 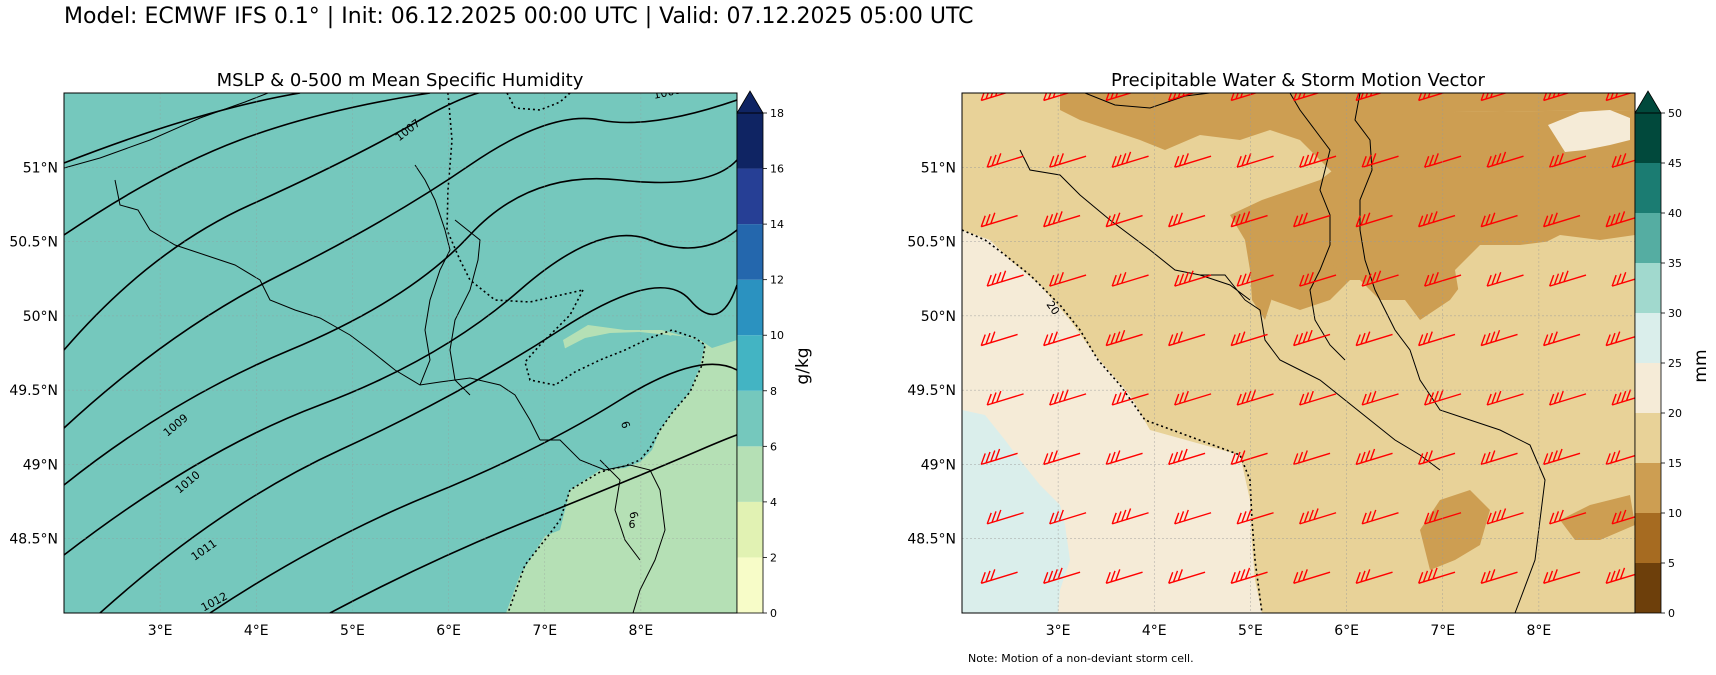 I want to click on panel2-xticks: 3°E 4°E 5°E 6°E 7°E 8°E, so click(x=1298, y=631).